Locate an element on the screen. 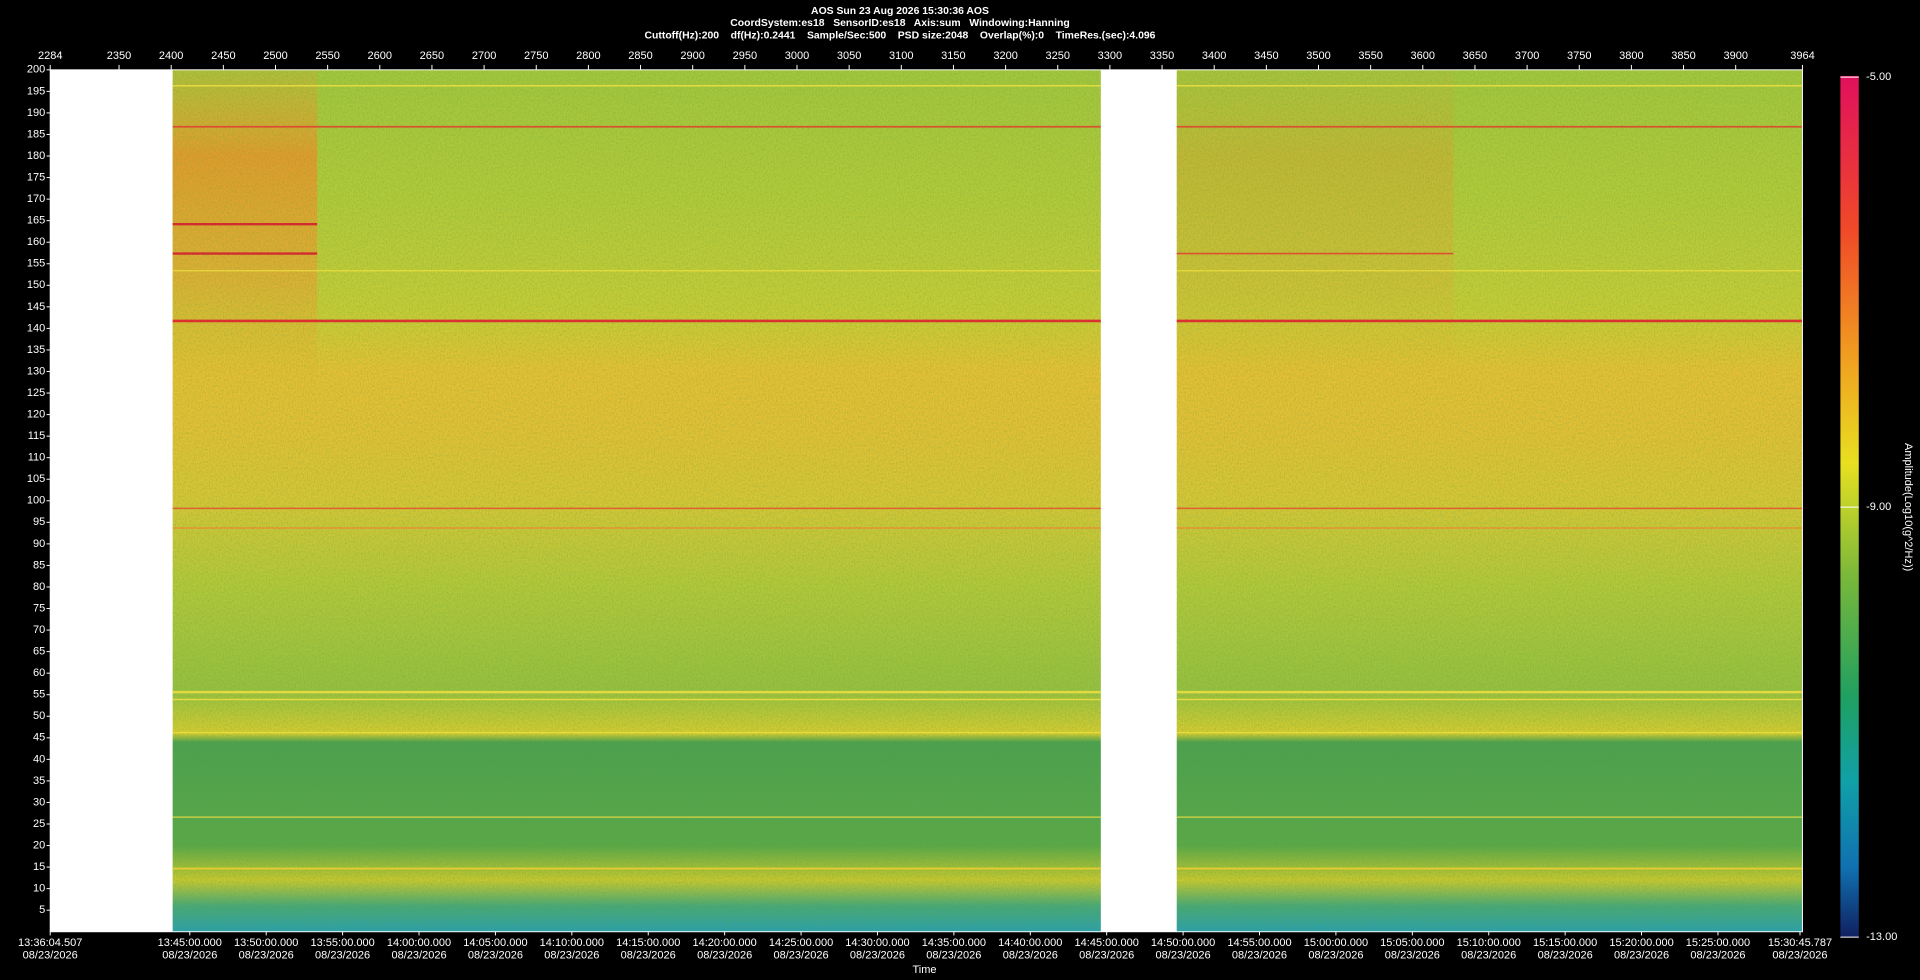 The image size is (1920, 980). x-tick-label: 3450 is located at coordinates (1266, 56).